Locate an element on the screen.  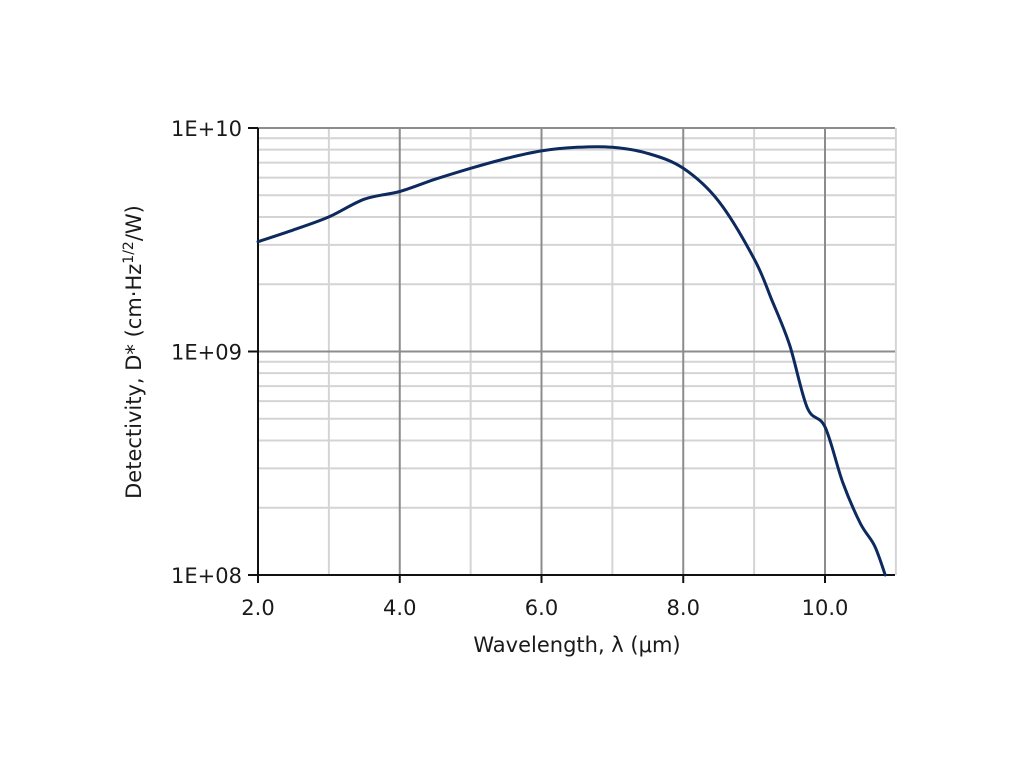
x-axis-tick-labels: 2.0 4.0 6.0 8.0 10.0 is located at coordinates (544, 608).